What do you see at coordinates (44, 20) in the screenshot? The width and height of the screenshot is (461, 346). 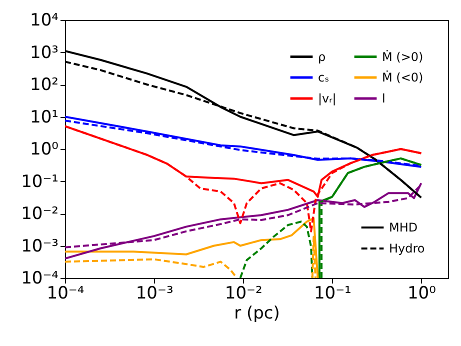 I see `y-tick-label: 10⁴` at bounding box center [44, 20].